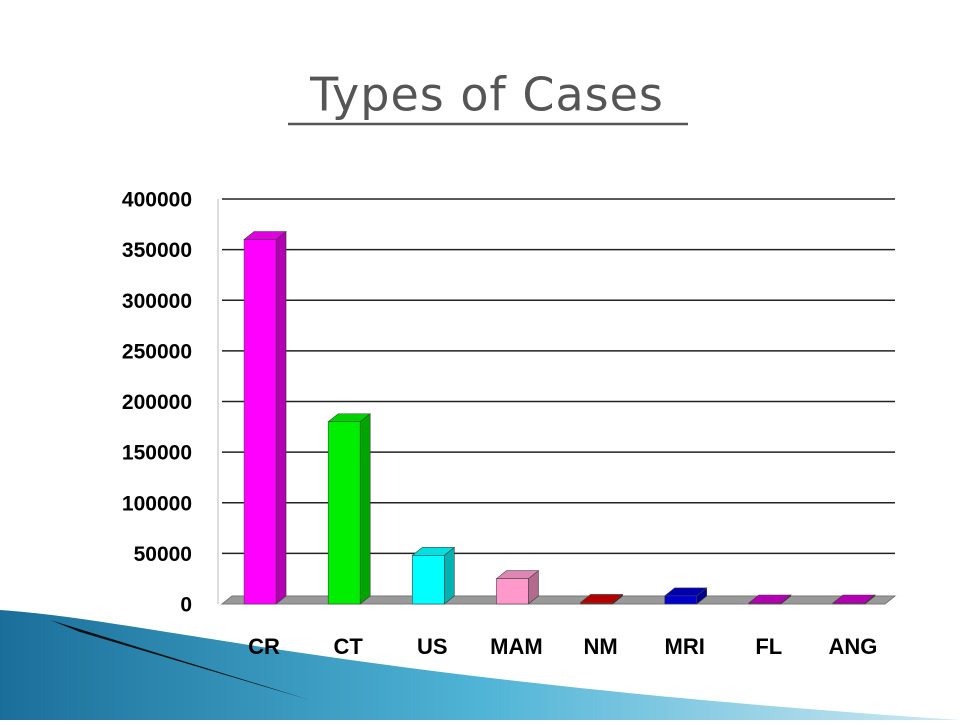 This screenshot has height=725, width=960. I want to click on x-tick-label: MAM, so click(516, 646).